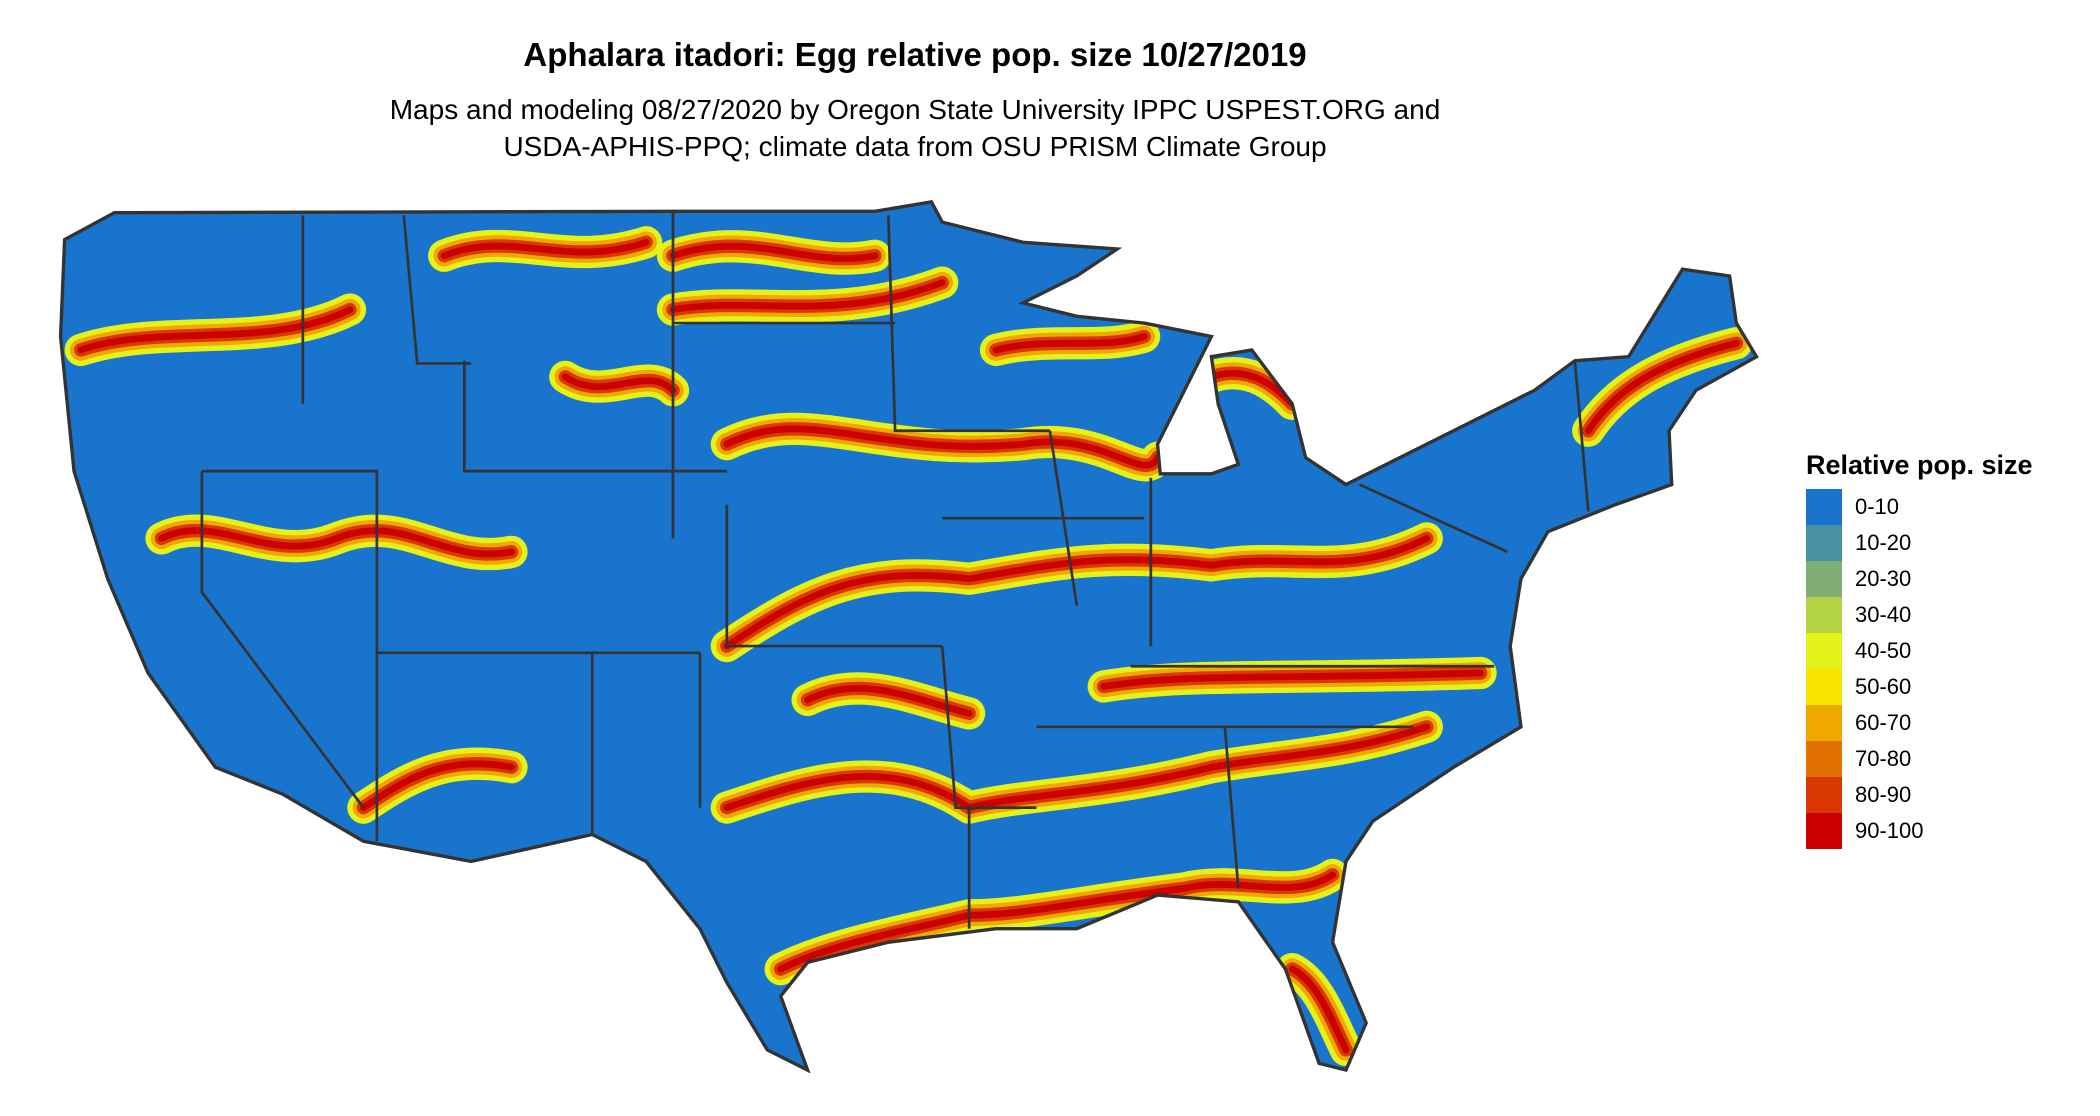 Image resolution: width=2100 pixels, height=1116 pixels. Describe the element at coordinates (1883, 614) in the screenshot. I see `legend-label: 30-40` at that location.